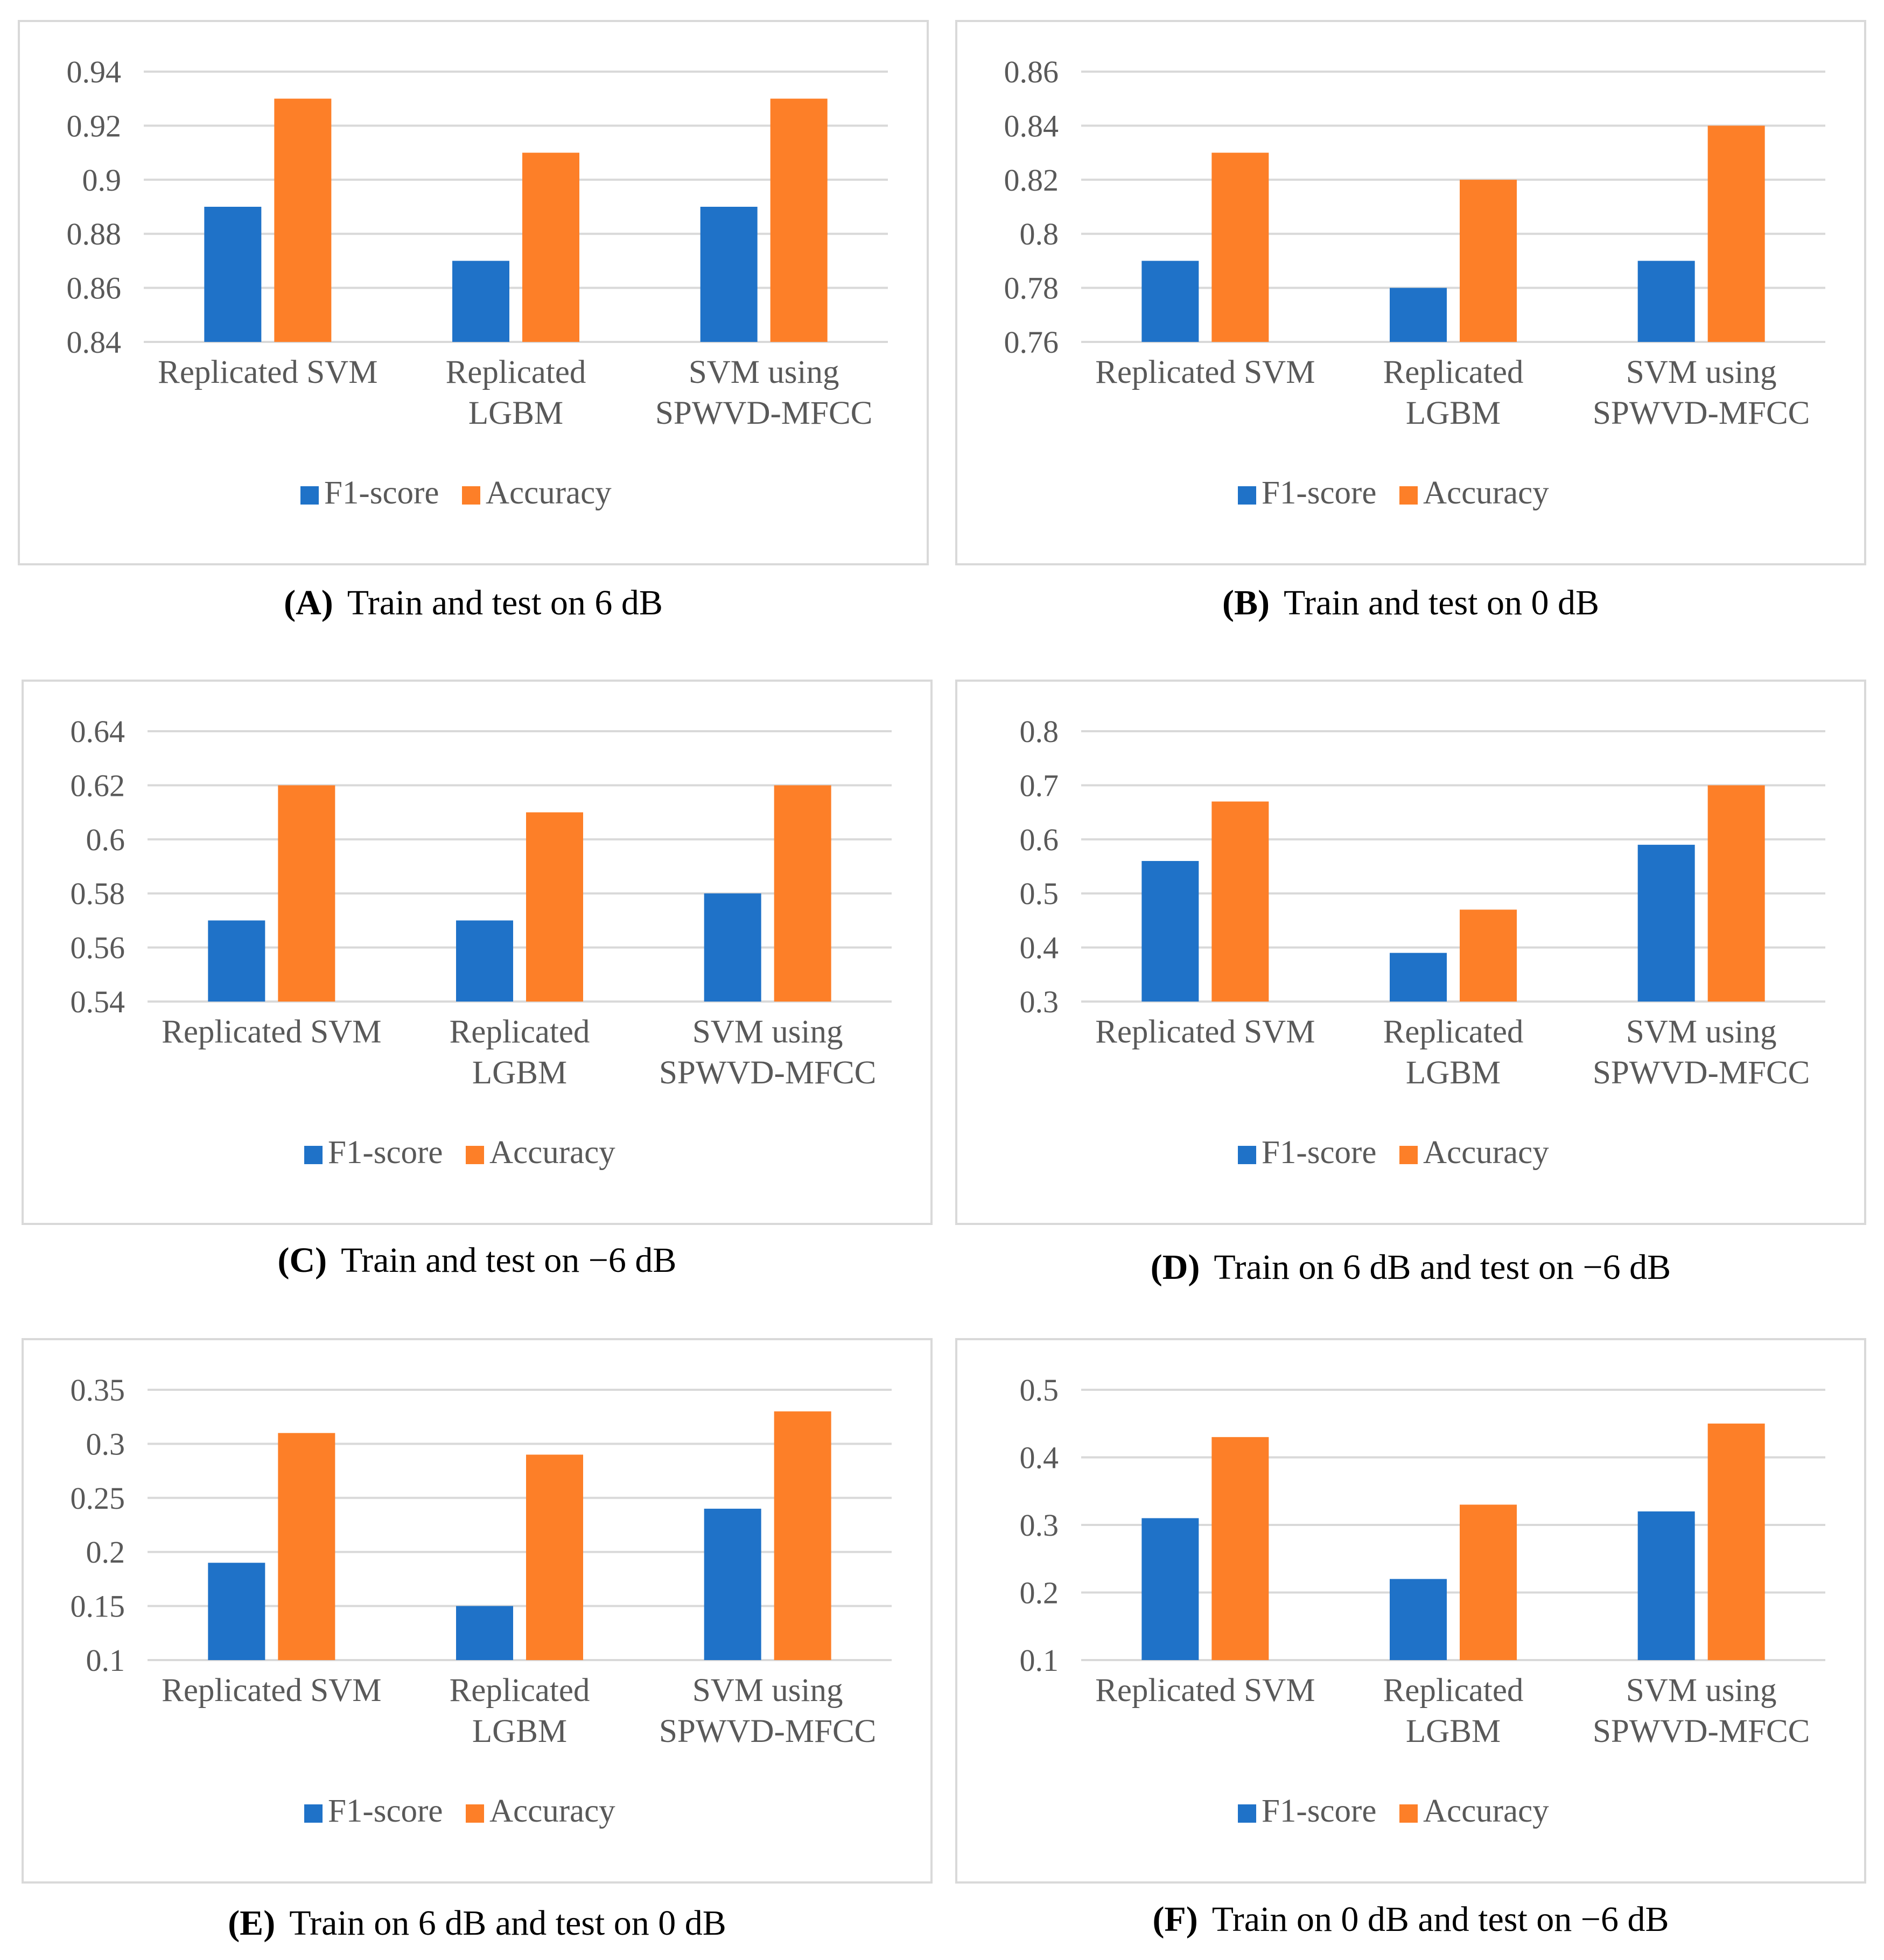 The width and height of the screenshot is (1884, 1960). I want to click on y-tick-label: 0.64, so click(98, 731).